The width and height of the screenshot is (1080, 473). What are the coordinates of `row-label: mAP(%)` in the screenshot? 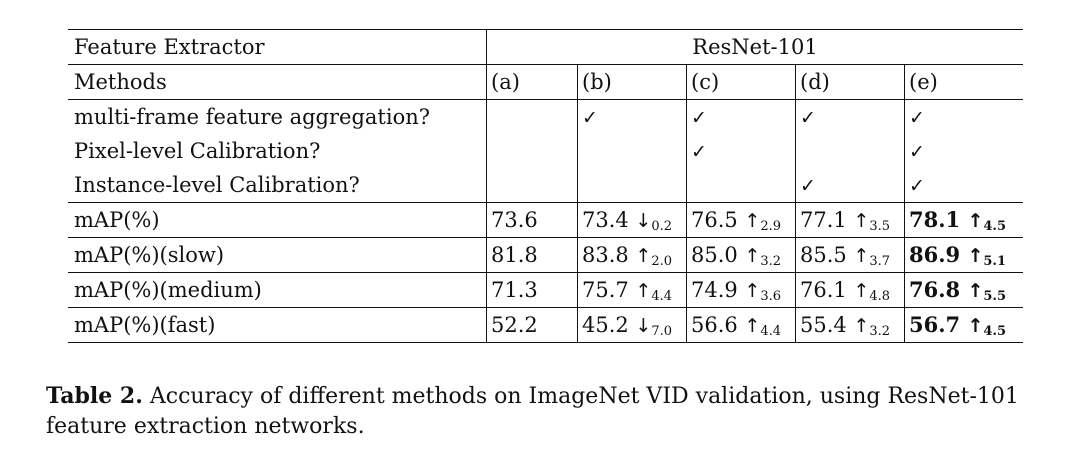 It's located at (277, 220).